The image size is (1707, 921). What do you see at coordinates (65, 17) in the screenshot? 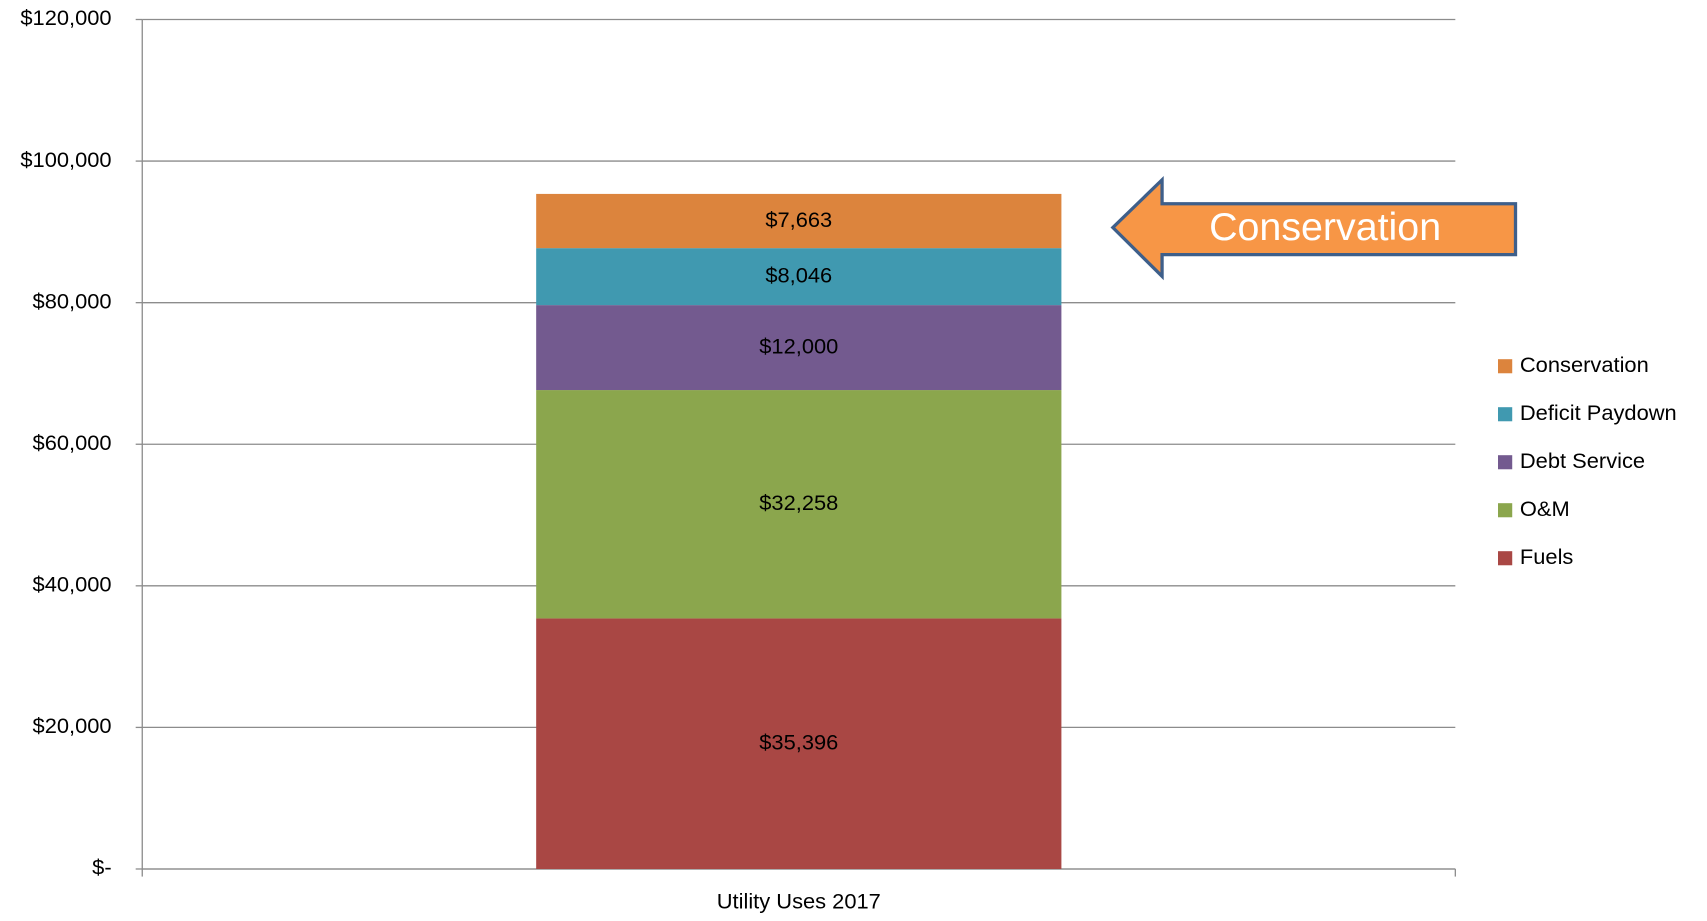
I see `y-tick-label: $120,000` at bounding box center [65, 17].